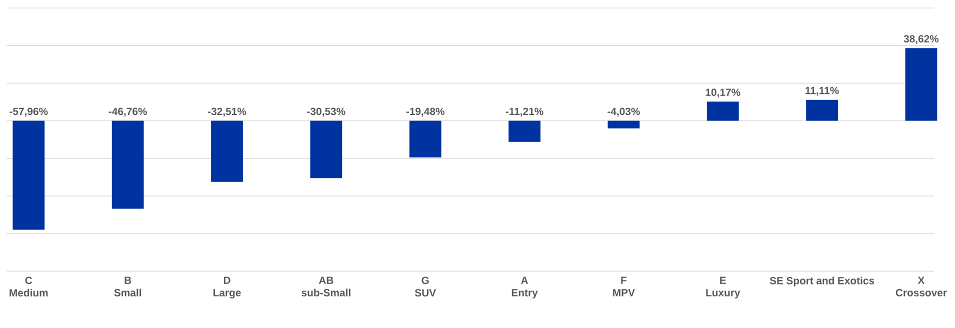  Describe the element at coordinates (227, 112) in the screenshot. I see `data-label: -32,51%` at that location.